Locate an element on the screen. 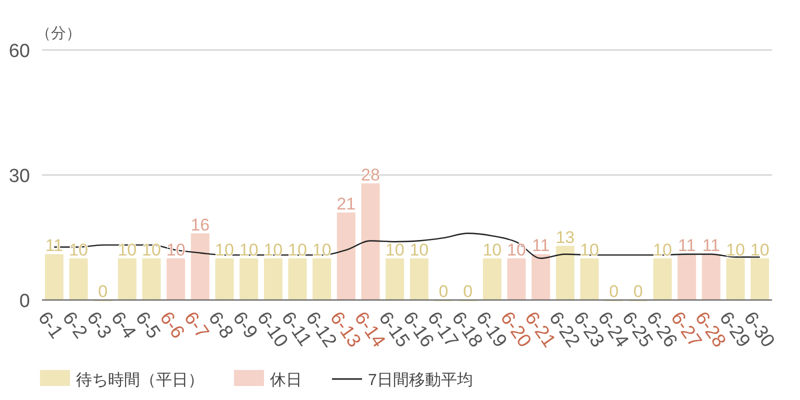 The width and height of the screenshot is (800, 400). legend-label: 休日 is located at coordinates (286, 380).